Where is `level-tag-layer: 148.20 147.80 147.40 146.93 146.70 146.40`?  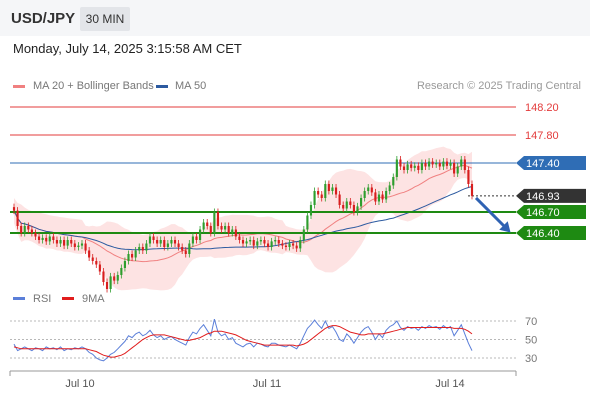
level-tag-layer: 148.20 147.80 147.40 146.93 146.70 146.40 is located at coordinates (551, 171).